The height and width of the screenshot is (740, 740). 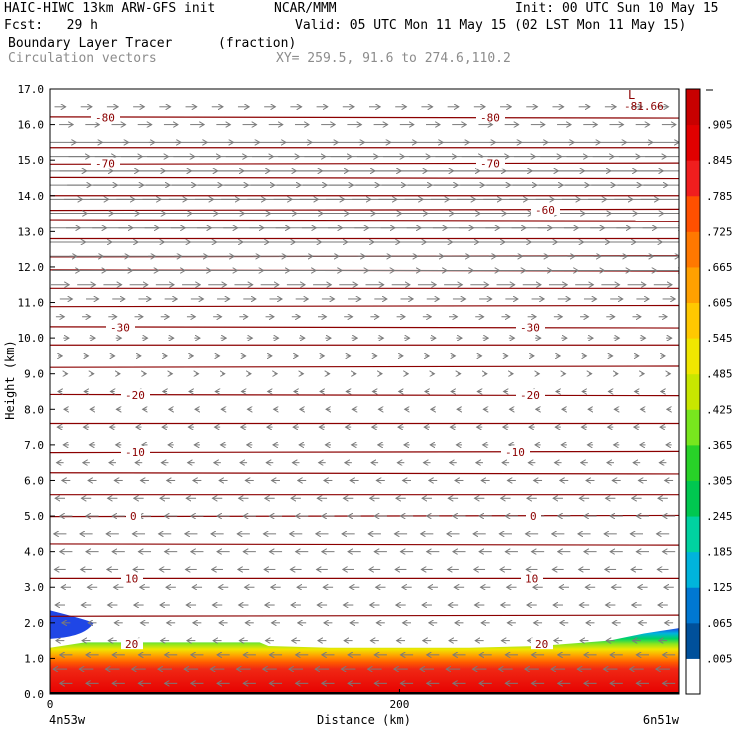 What do you see at coordinates (400, 704) in the screenshot?
I see `x-tick-label: 200` at bounding box center [400, 704].